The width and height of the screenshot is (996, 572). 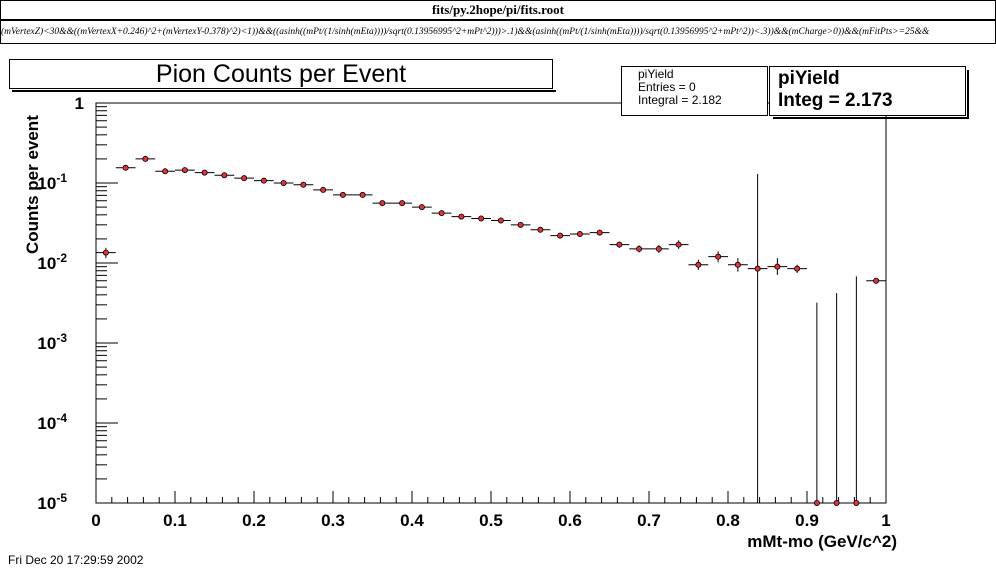 I want to click on plot-title: Pion Counts per Event, so click(x=282, y=75).